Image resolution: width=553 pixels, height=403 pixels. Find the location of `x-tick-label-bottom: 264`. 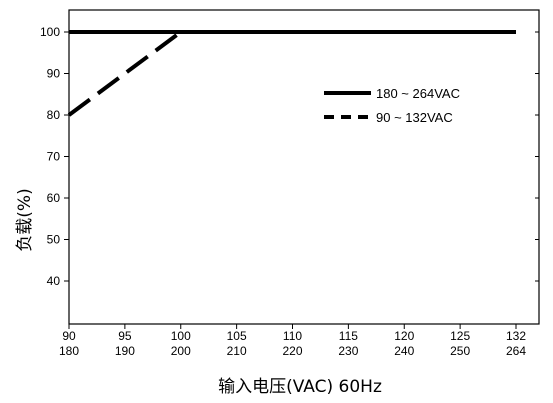

x-tick-label-bottom: 264 is located at coordinates (516, 351).